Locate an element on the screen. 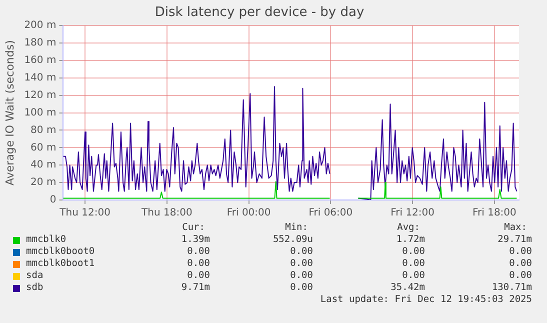 The image size is (547, 323). legend-label: mmcblk0boot1 is located at coordinates (60, 264).